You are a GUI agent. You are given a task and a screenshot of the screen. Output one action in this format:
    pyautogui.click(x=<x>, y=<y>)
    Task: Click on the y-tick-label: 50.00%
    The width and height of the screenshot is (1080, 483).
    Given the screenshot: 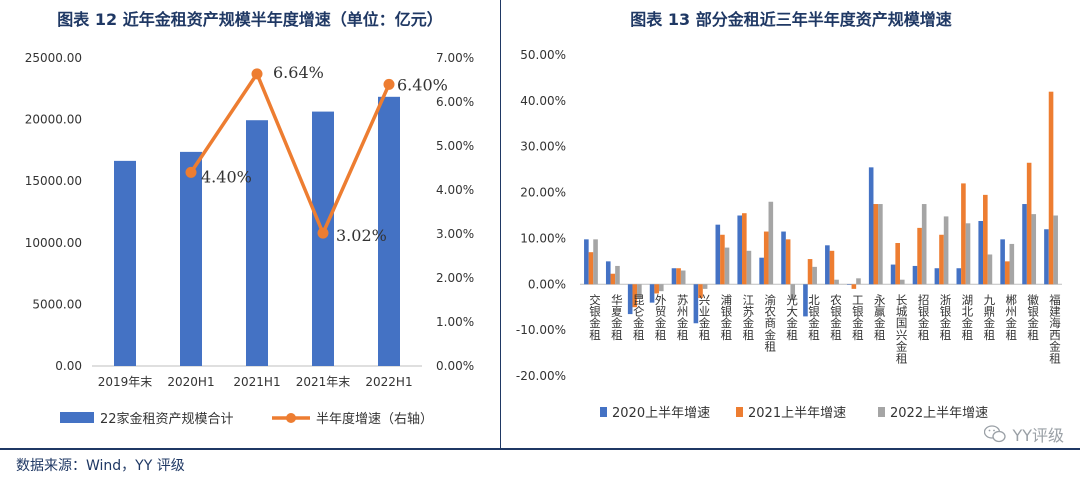 What is the action you would take?
    pyautogui.click(x=543, y=55)
    